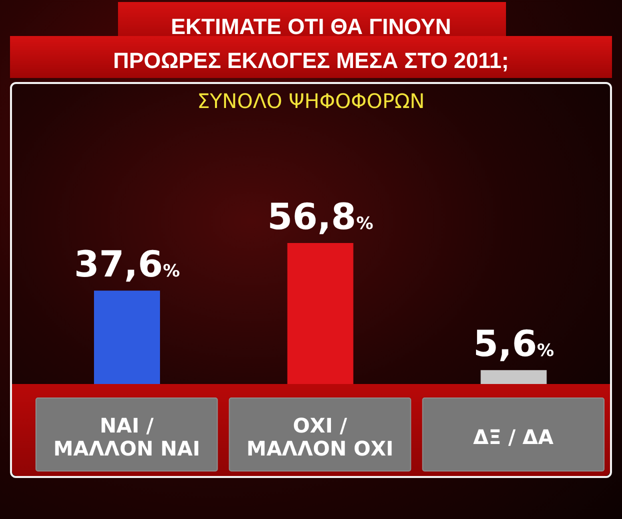 This screenshot has width=622, height=519. Describe the element at coordinates (127, 265) in the screenshot. I see `data-label: 37,6%` at that location.